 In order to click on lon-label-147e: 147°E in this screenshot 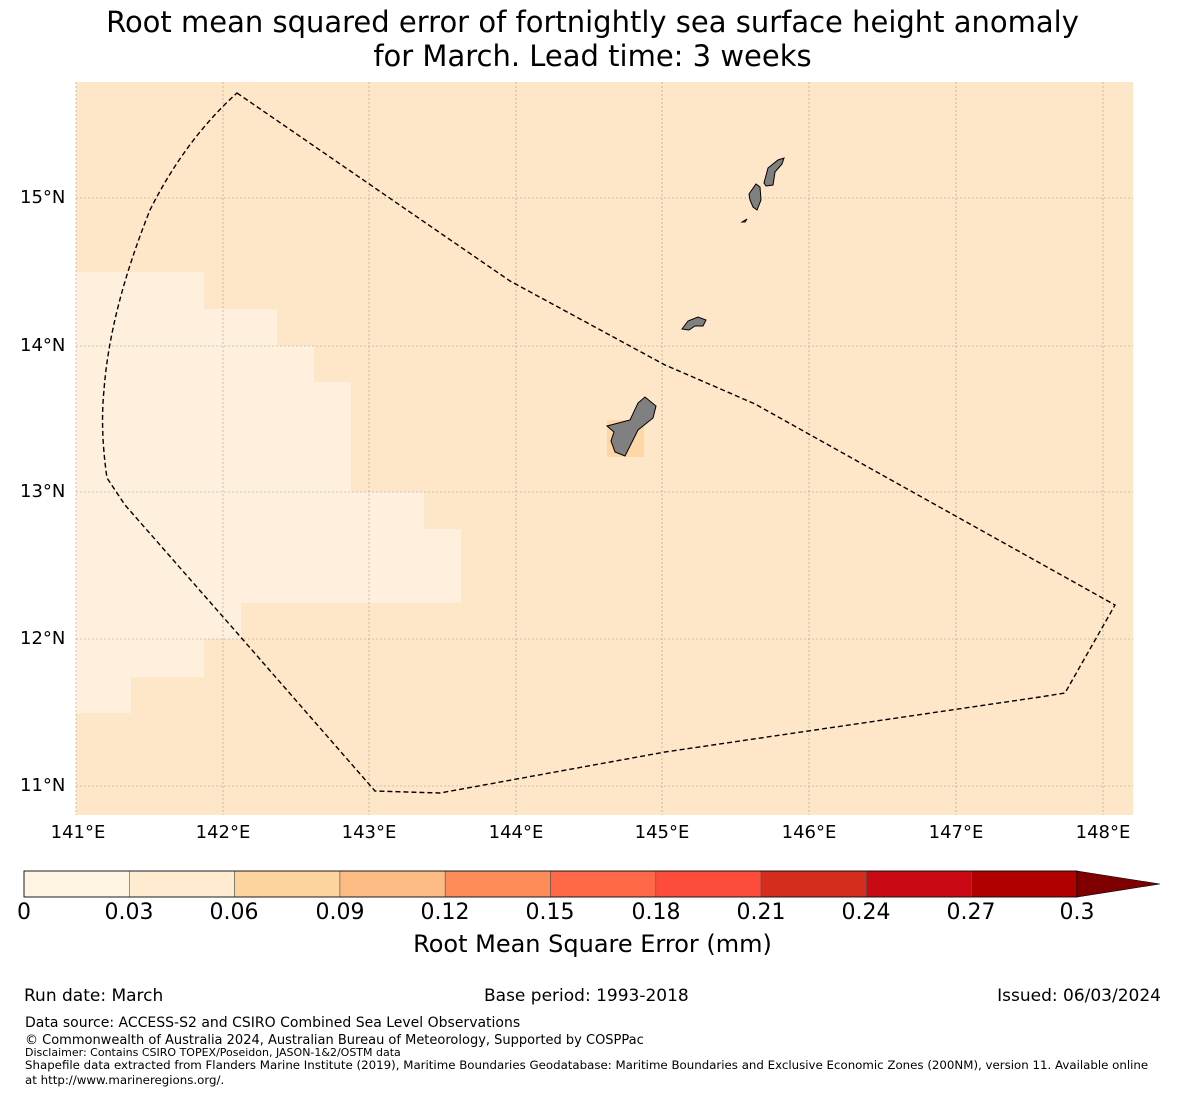, I will do `click(956, 832)`.